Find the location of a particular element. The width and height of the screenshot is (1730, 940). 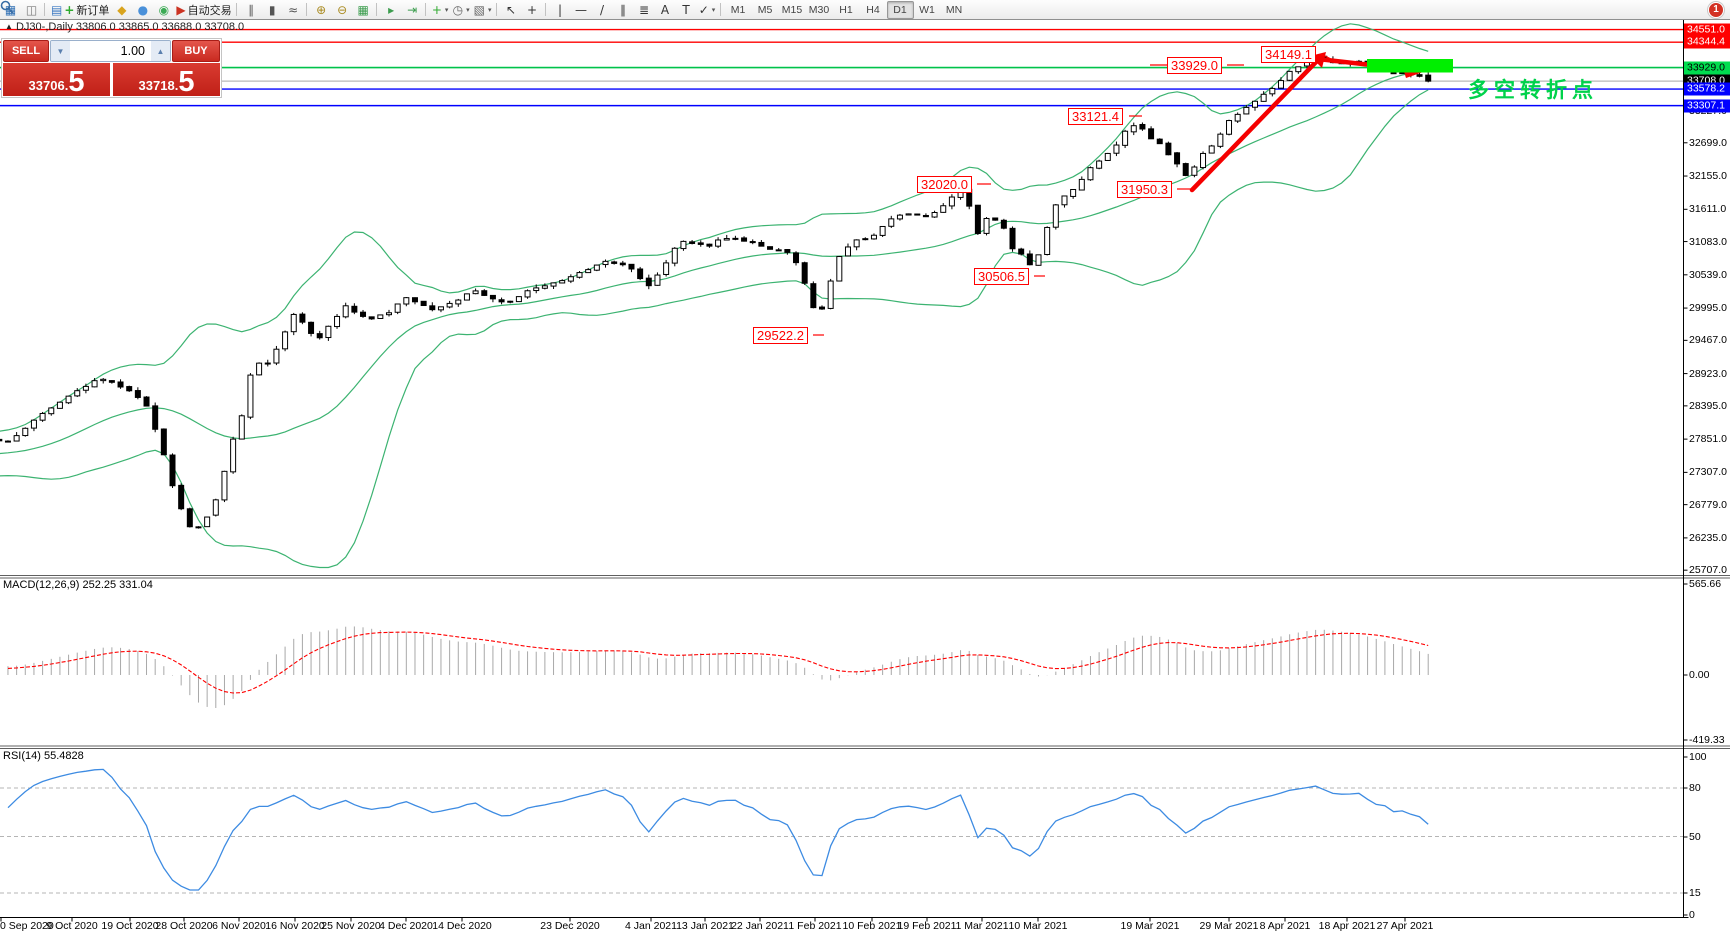

zoom-out-icon: ⊖ is located at coordinates (342, 9).